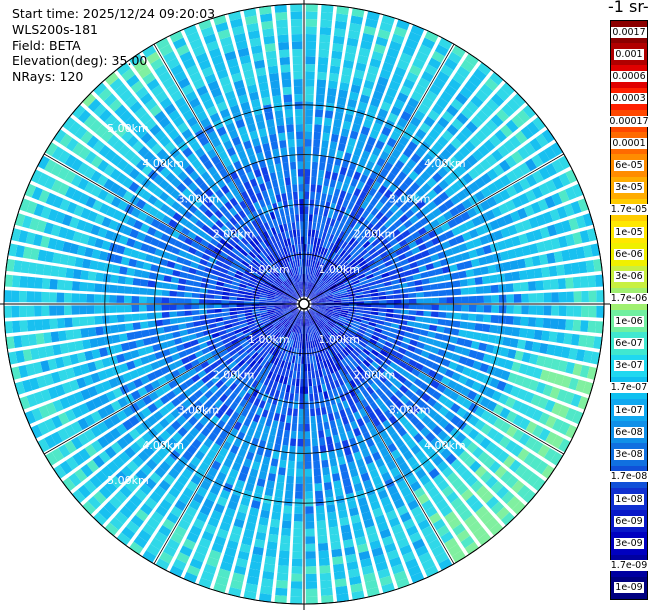 Image resolution: width=650 pixels, height=610 pixels. What do you see at coordinates (629, 432) in the screenshot?
I see `colorbar-cell: 6e-08` at bounding box center [629, 432].